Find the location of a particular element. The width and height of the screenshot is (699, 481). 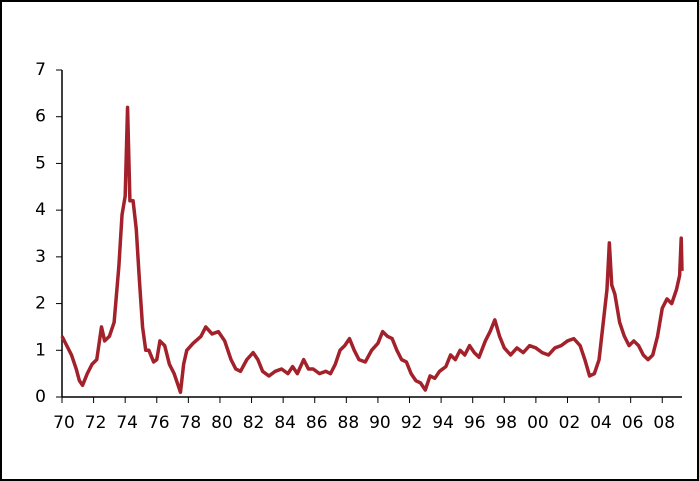

x-tick-label: 74 is located at coordinates (127, 423).